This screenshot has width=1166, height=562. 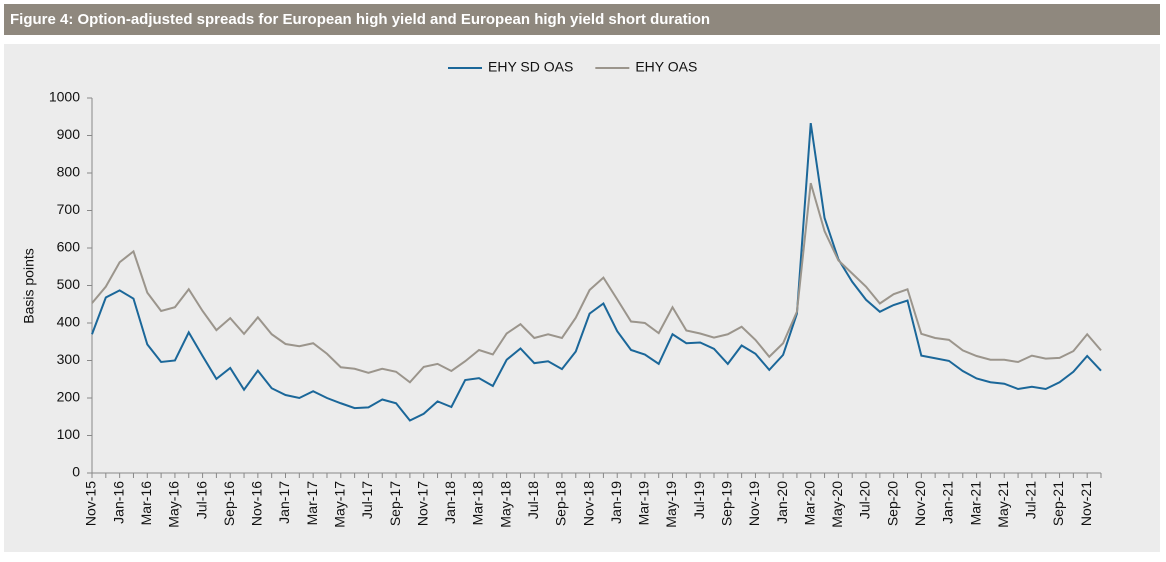 What do you see at coordinates (312, 503) in the screenshot?
I see `x-tick-label: Mar-17` at bounding box center [312, 503].